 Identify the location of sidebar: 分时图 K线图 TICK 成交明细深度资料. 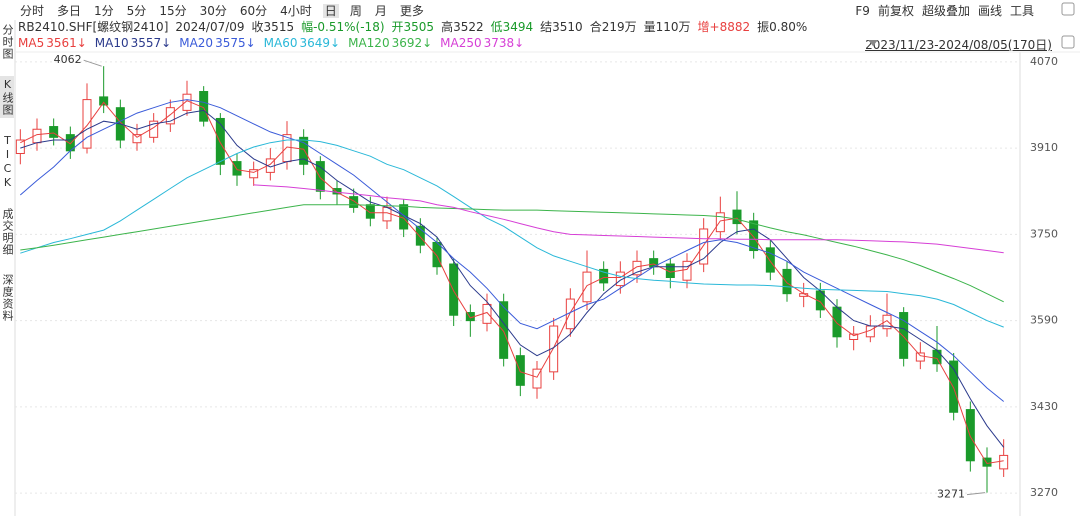
(7, 180).